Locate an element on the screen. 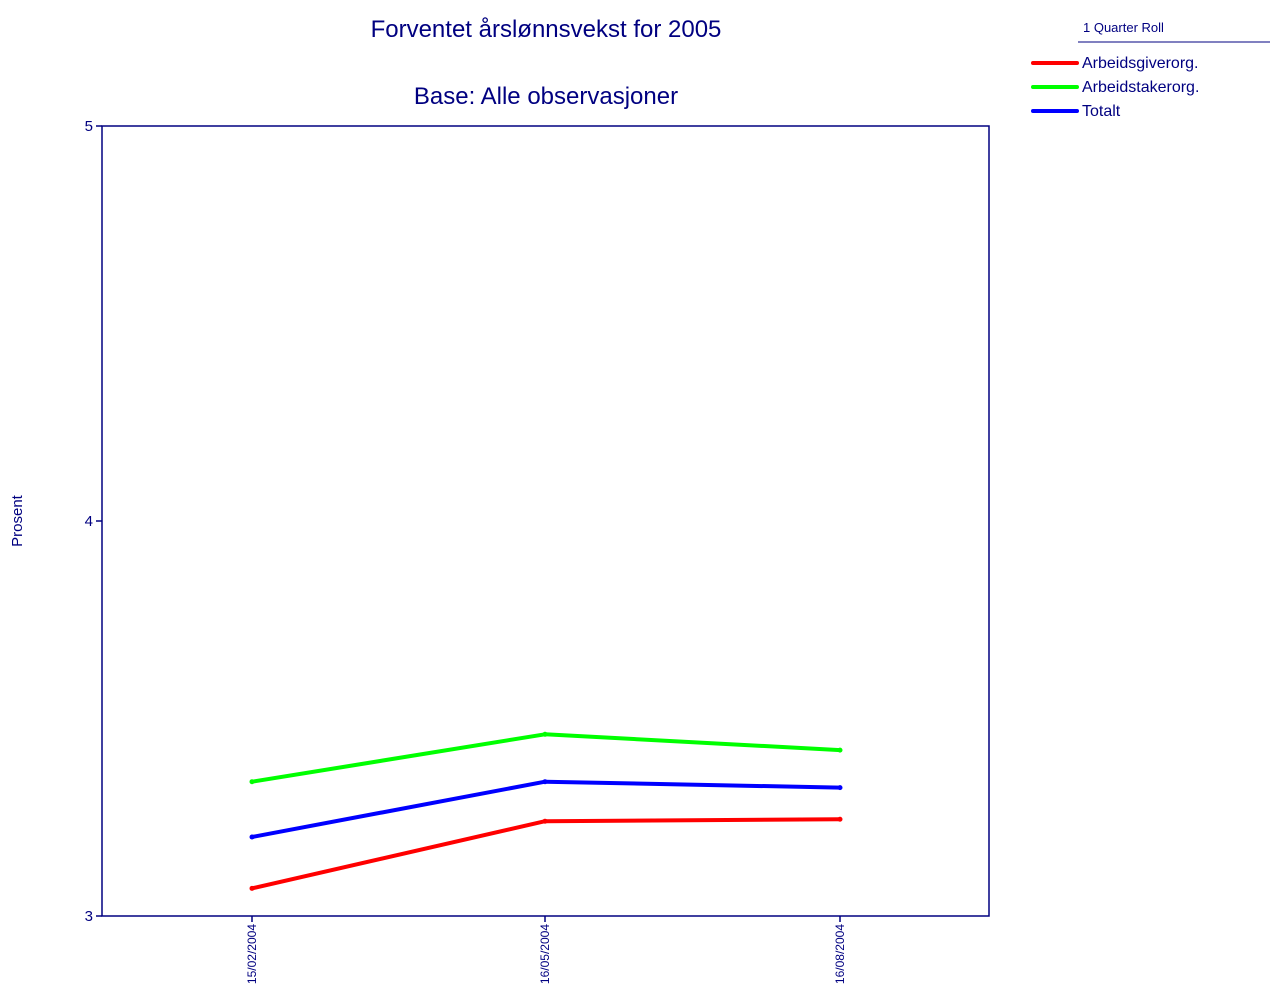 The height and width of the screenshot is (1006, 1271). legend-label: Totalt is located at coordinates (1101, 111).